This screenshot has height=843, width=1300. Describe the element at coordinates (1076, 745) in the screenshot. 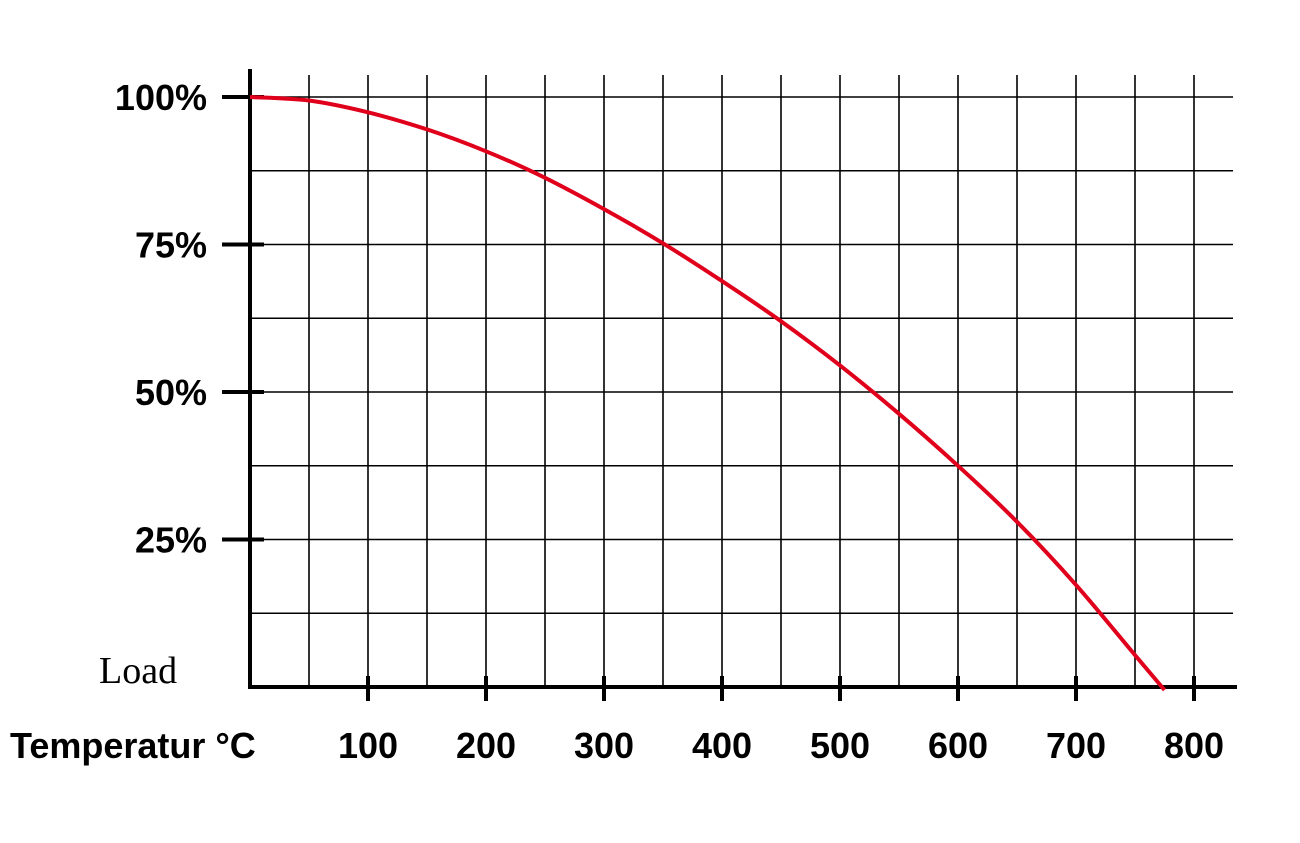

I see `x-tick-label: 700` at that location.